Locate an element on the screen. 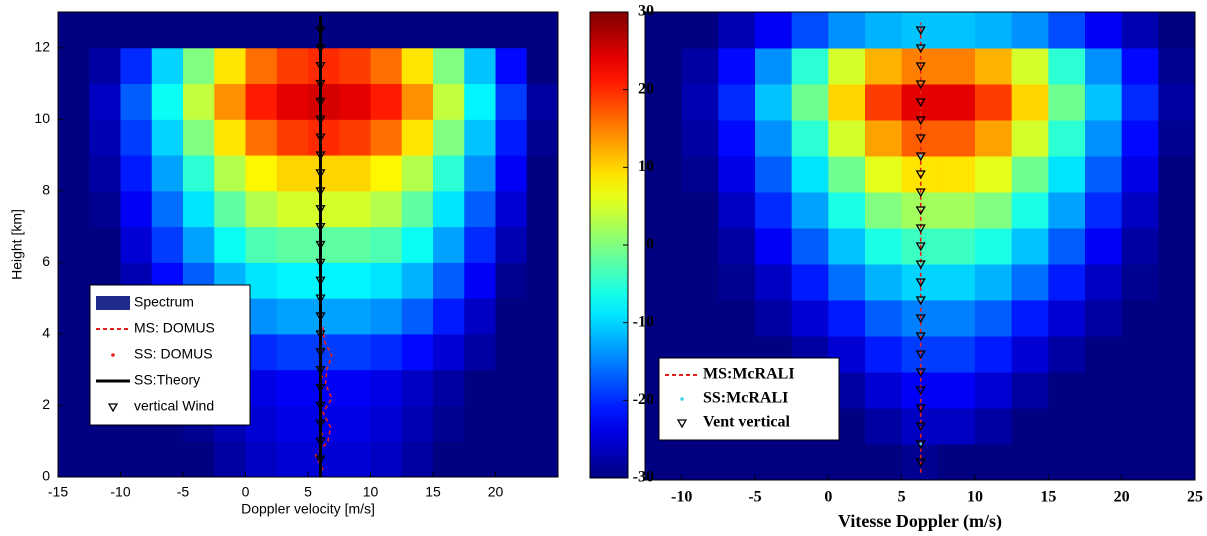  legend-box is located at coordinates (749, 399).